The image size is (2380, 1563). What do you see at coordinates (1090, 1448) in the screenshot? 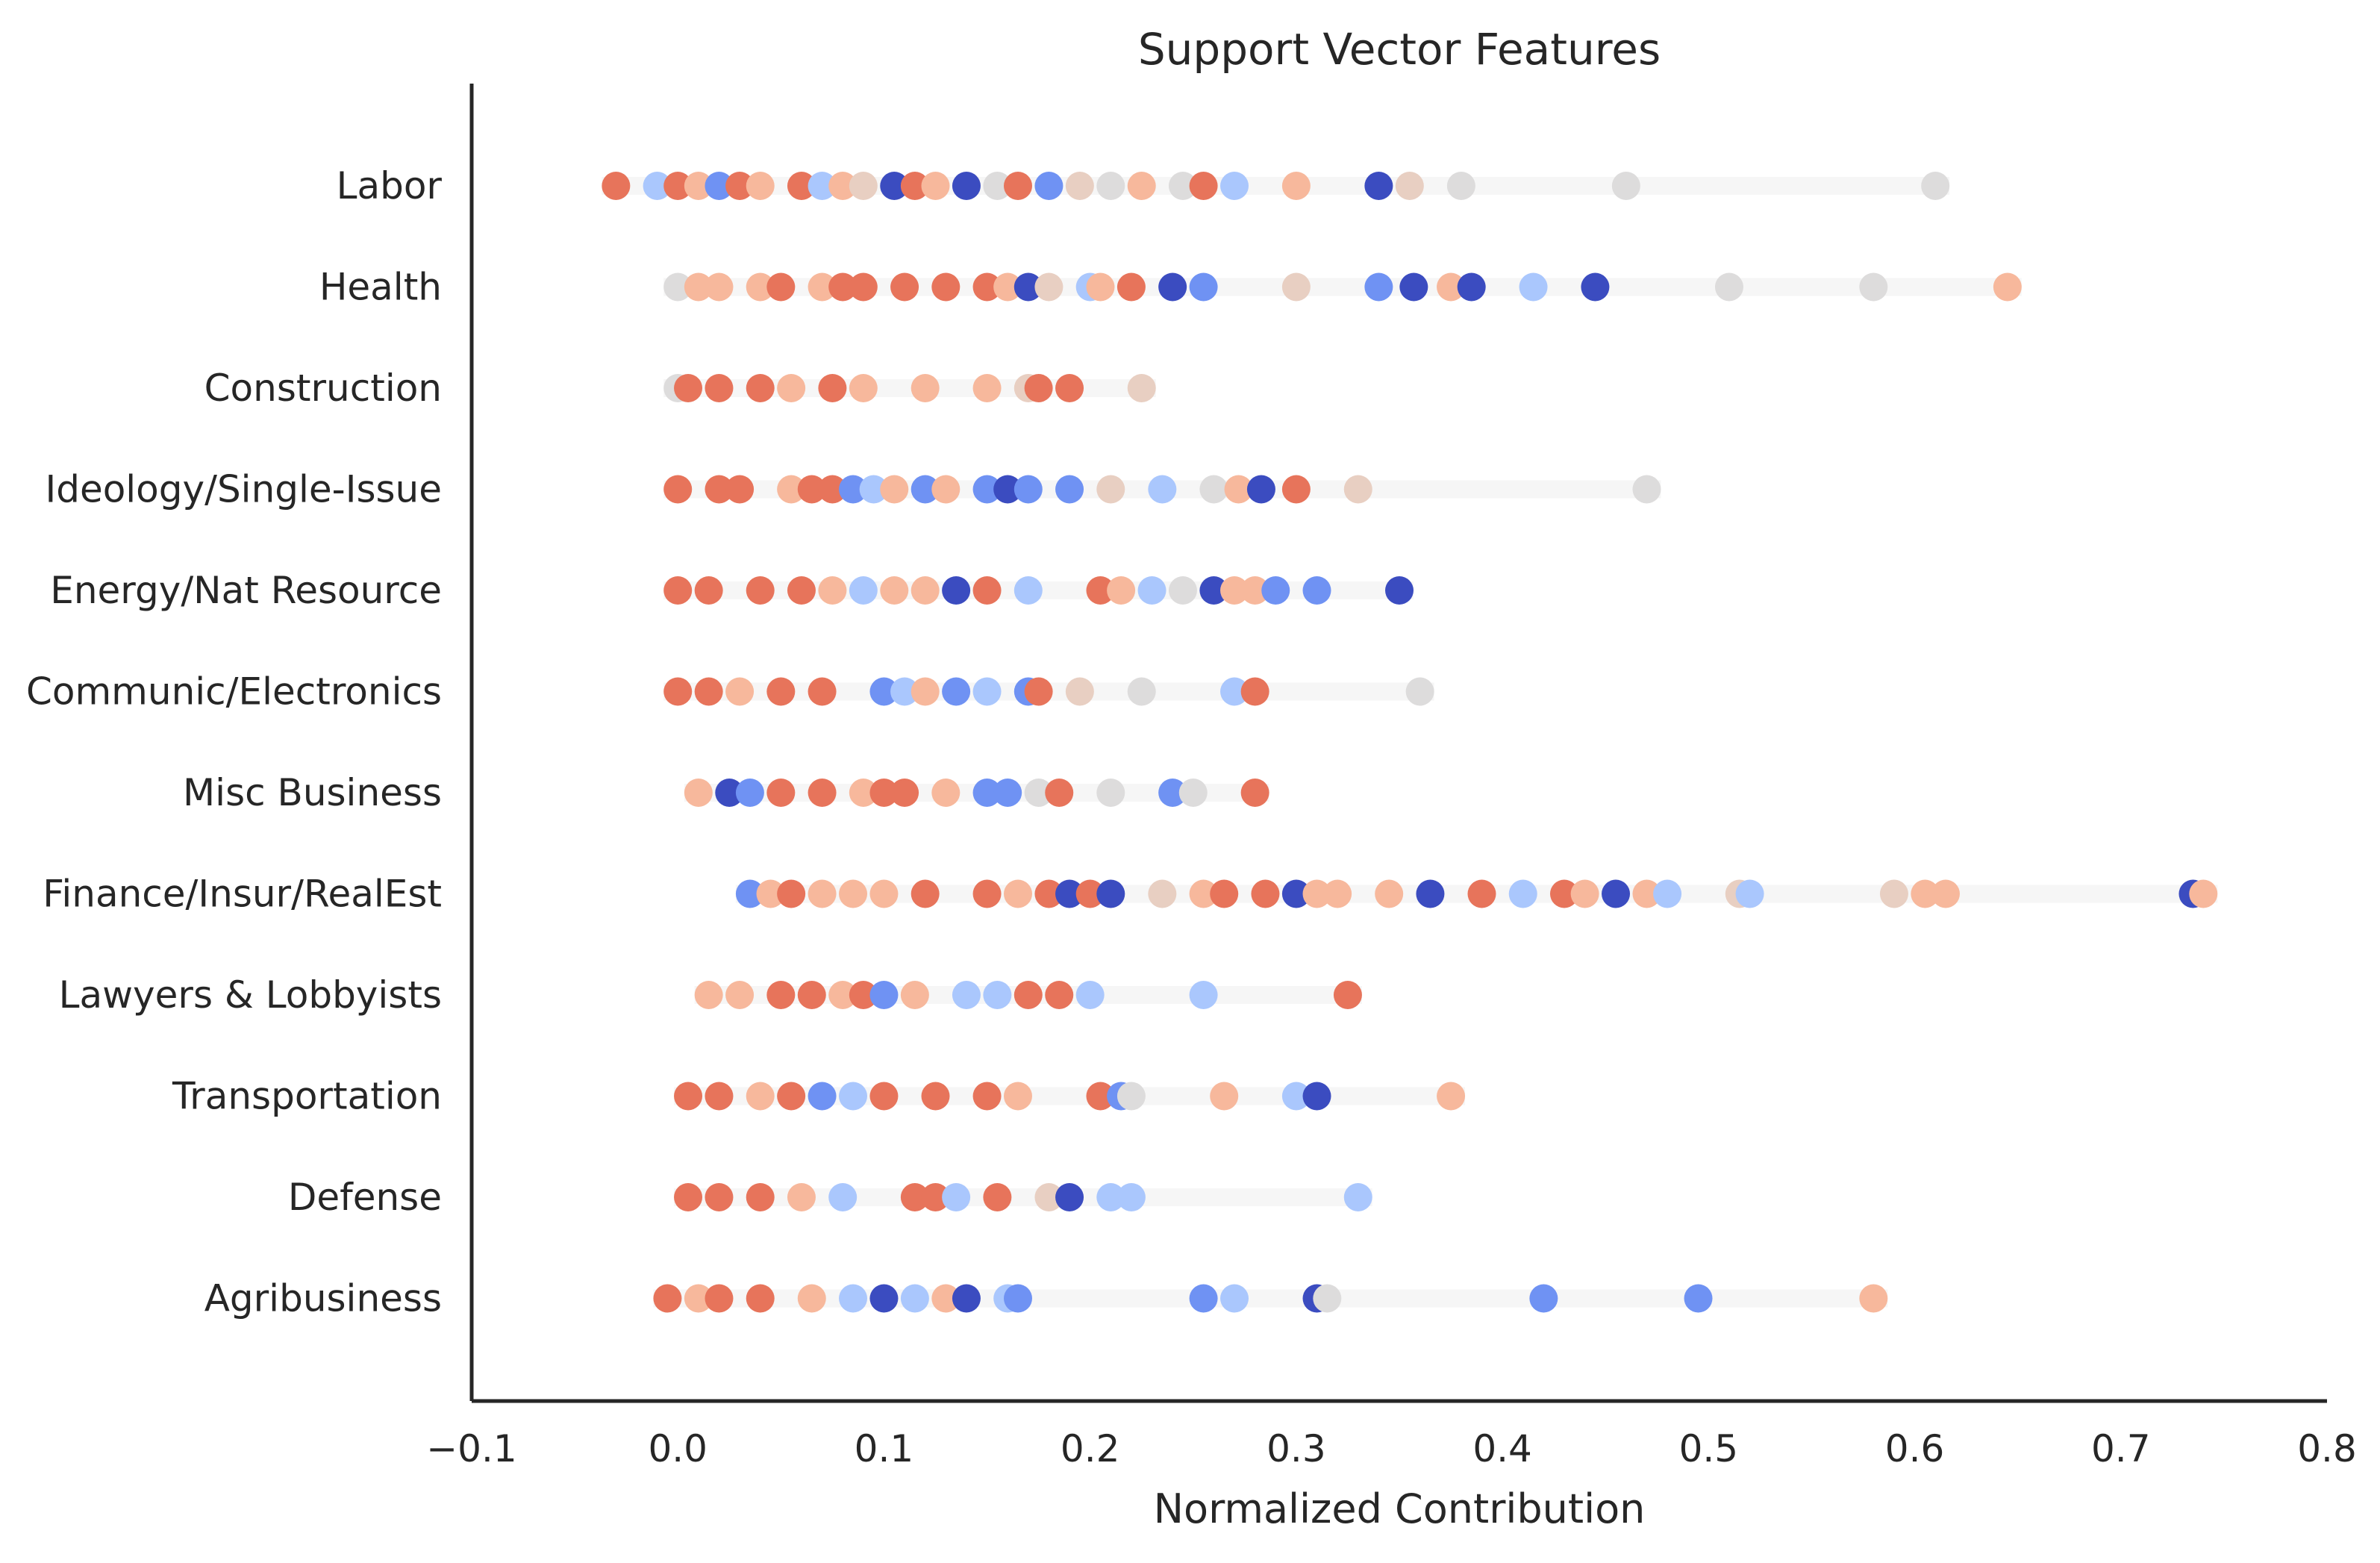
I see `x-tick-label: 0.2` at bounding box center [1090, 1448].